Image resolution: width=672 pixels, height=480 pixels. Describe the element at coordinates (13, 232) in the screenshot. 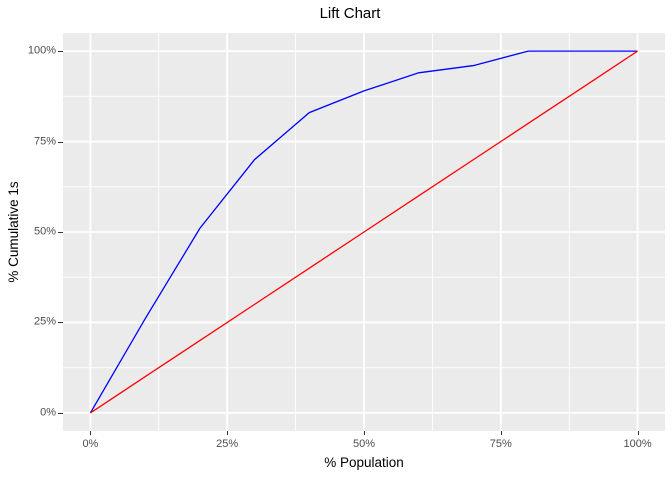

I see `y-axis-title: % Cumulative 1s` at that location.